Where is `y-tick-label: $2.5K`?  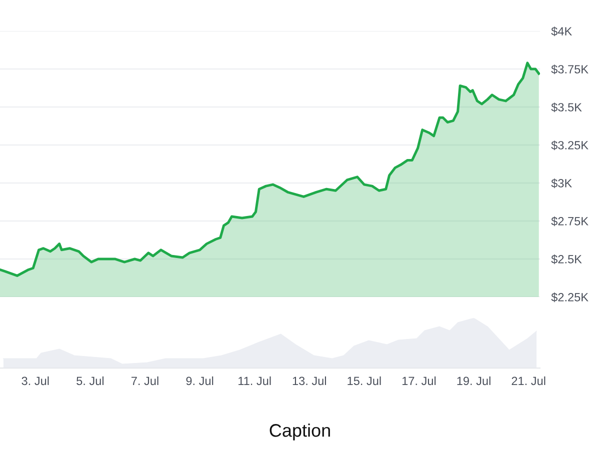
y-tick-label: $2.5K is located at coordinates (566, 259).